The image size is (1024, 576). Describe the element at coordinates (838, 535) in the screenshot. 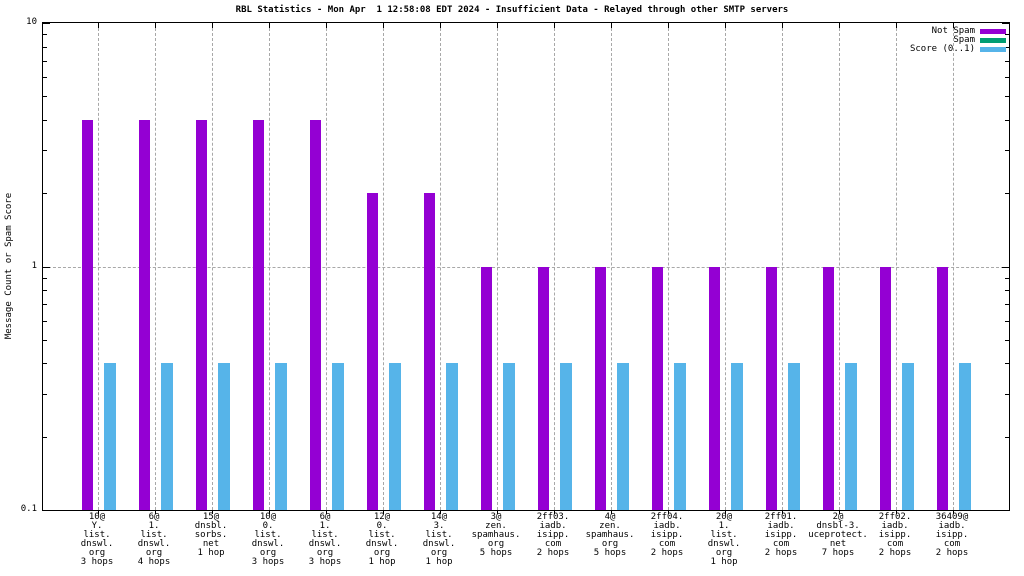

I see `x-tick-label: 2@ dnsbl-3. uceprotect. net 7 hops` at that location.